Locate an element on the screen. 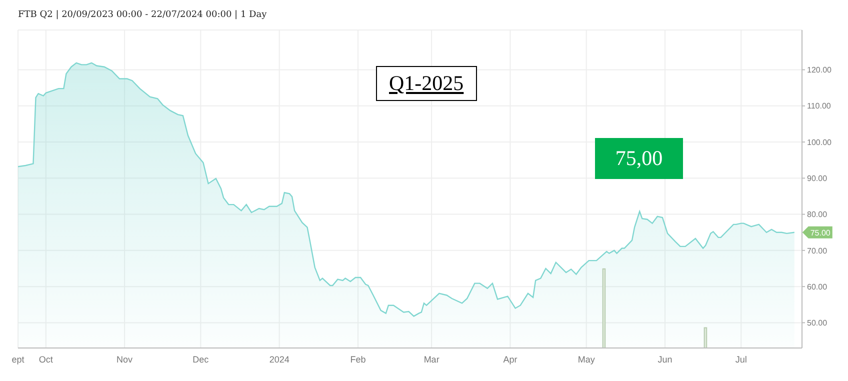 The width and height of the screenshot is (848, 381). y-tick-label: 70.00 is located at coordinates (817, 251).